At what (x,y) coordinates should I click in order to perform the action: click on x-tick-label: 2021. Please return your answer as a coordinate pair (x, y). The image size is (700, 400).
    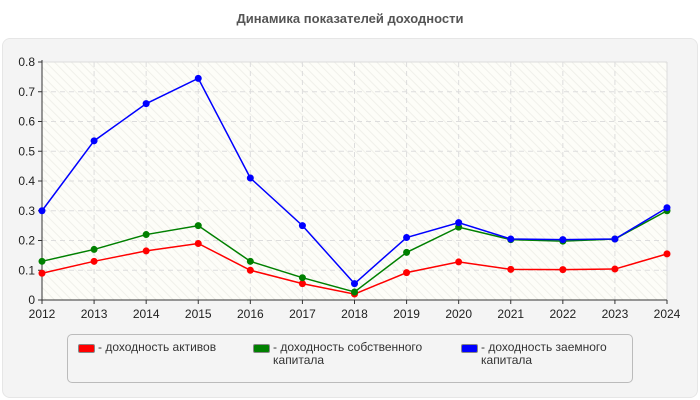
    Looking at the image, I should click on (510, 314).